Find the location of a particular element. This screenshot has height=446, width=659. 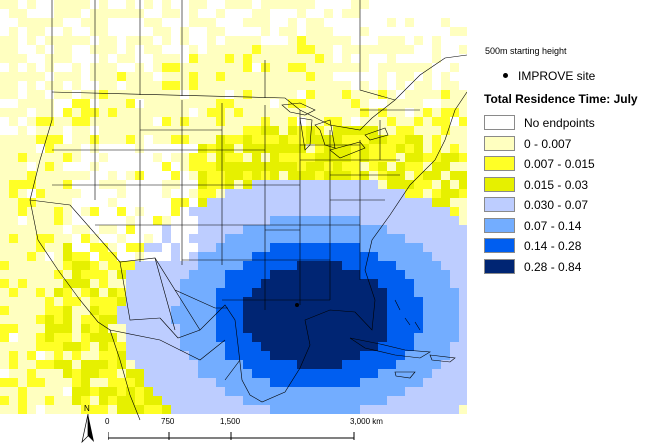

scale-bar-graphic is located at coordinates (231, 436).